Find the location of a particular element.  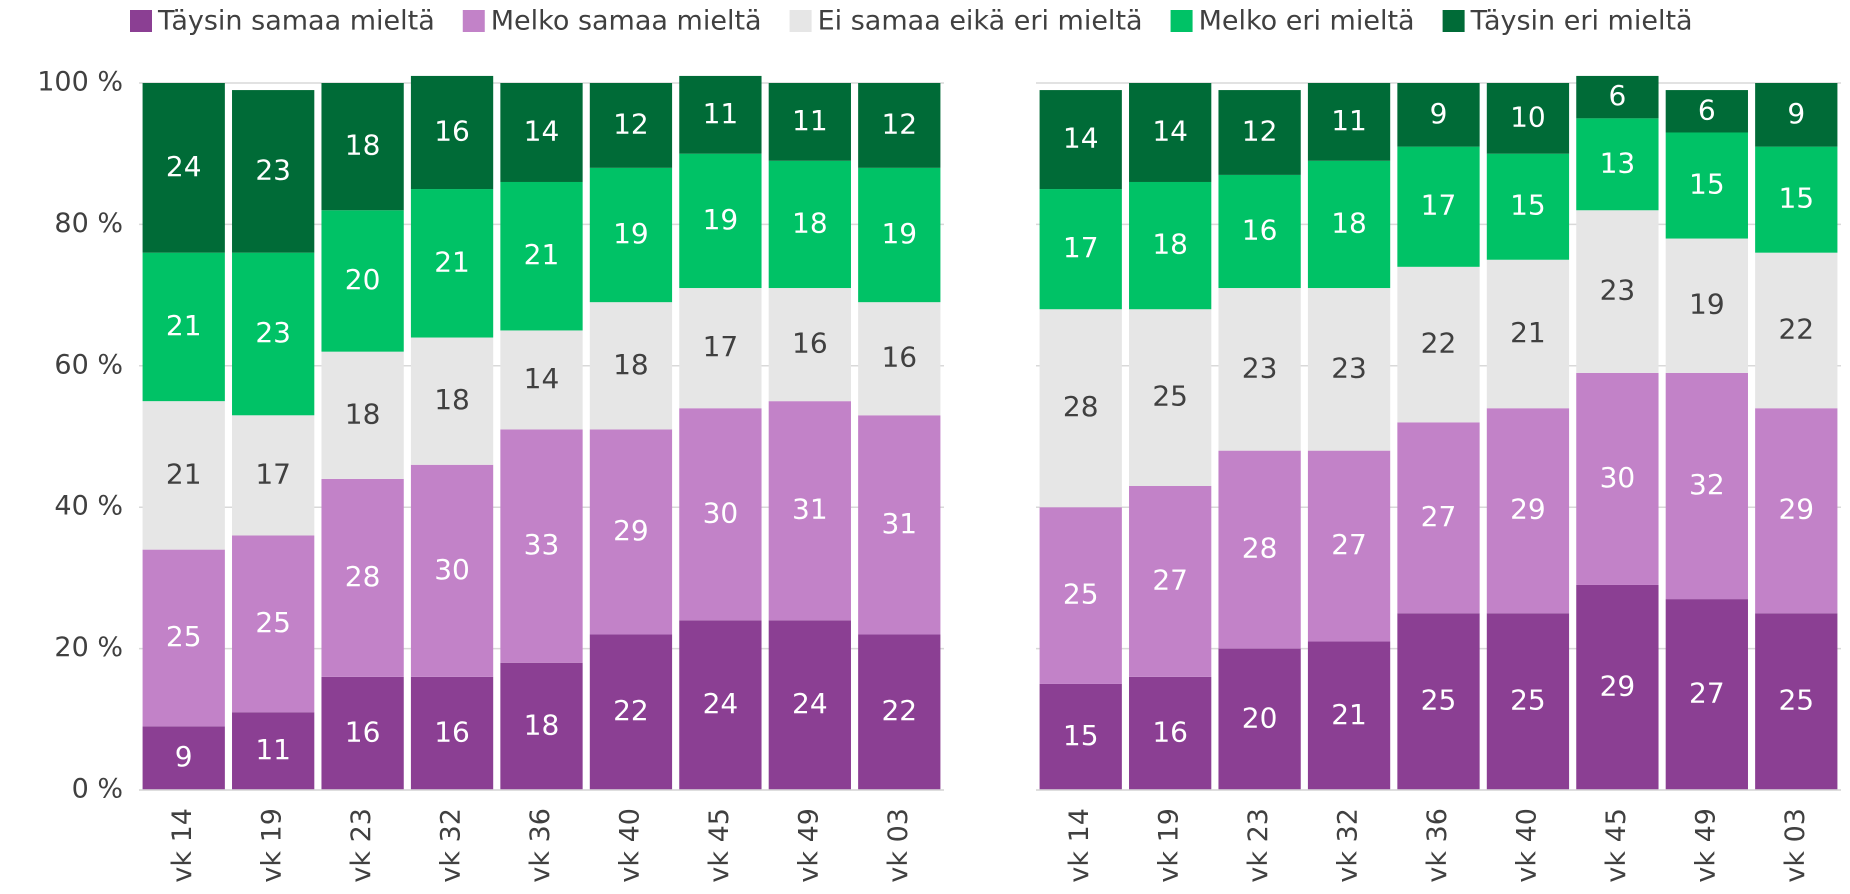

data-label: 15 is located at coordinates (1796, 198).